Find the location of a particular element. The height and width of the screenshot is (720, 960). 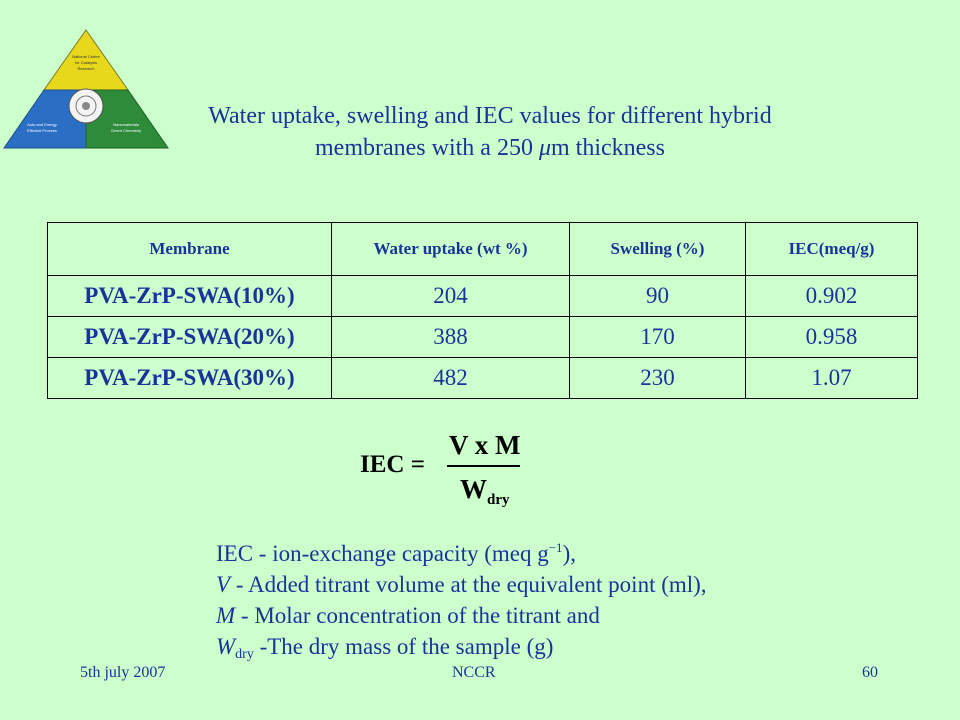

cell-membrane: PVA-ZrP-SWA(20%) is located at coordinates (189, 337).